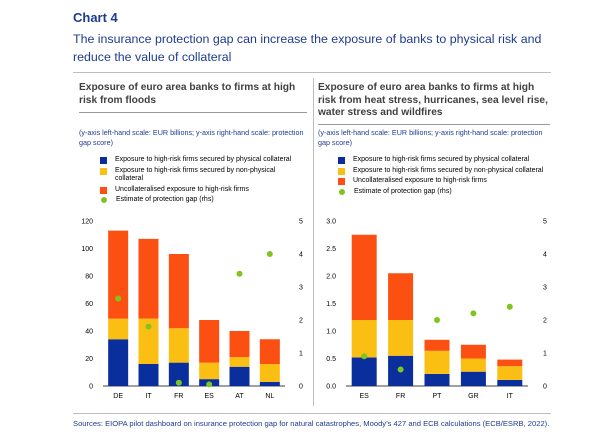 The image size is (593, 446). What do you see at coordinates (118, 396) in the screenshot?
I see `x-tick-label: DE` at bounding box center [118, 396].